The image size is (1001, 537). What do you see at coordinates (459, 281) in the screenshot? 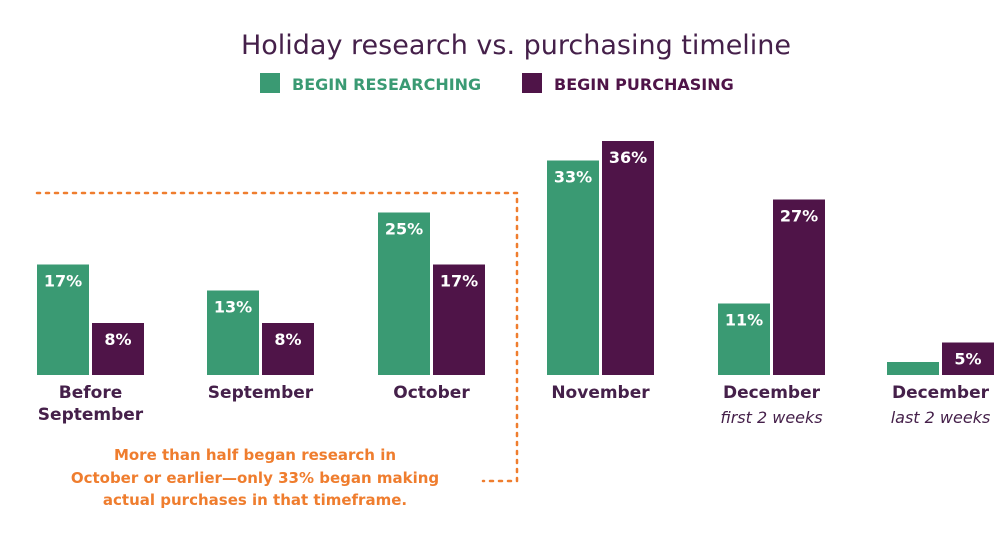
I see `value-label-purchase-2: 17%` at bounding box center [459, 281].